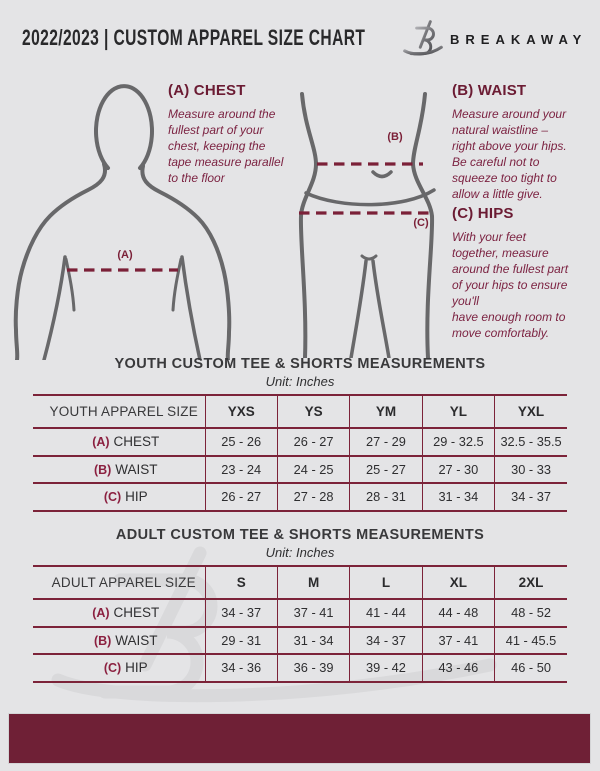  What do you see at coordinates (458, 612) in the screenshot?
I see `size-value-cell: 44 - 48` at bounding box center [458, 612].